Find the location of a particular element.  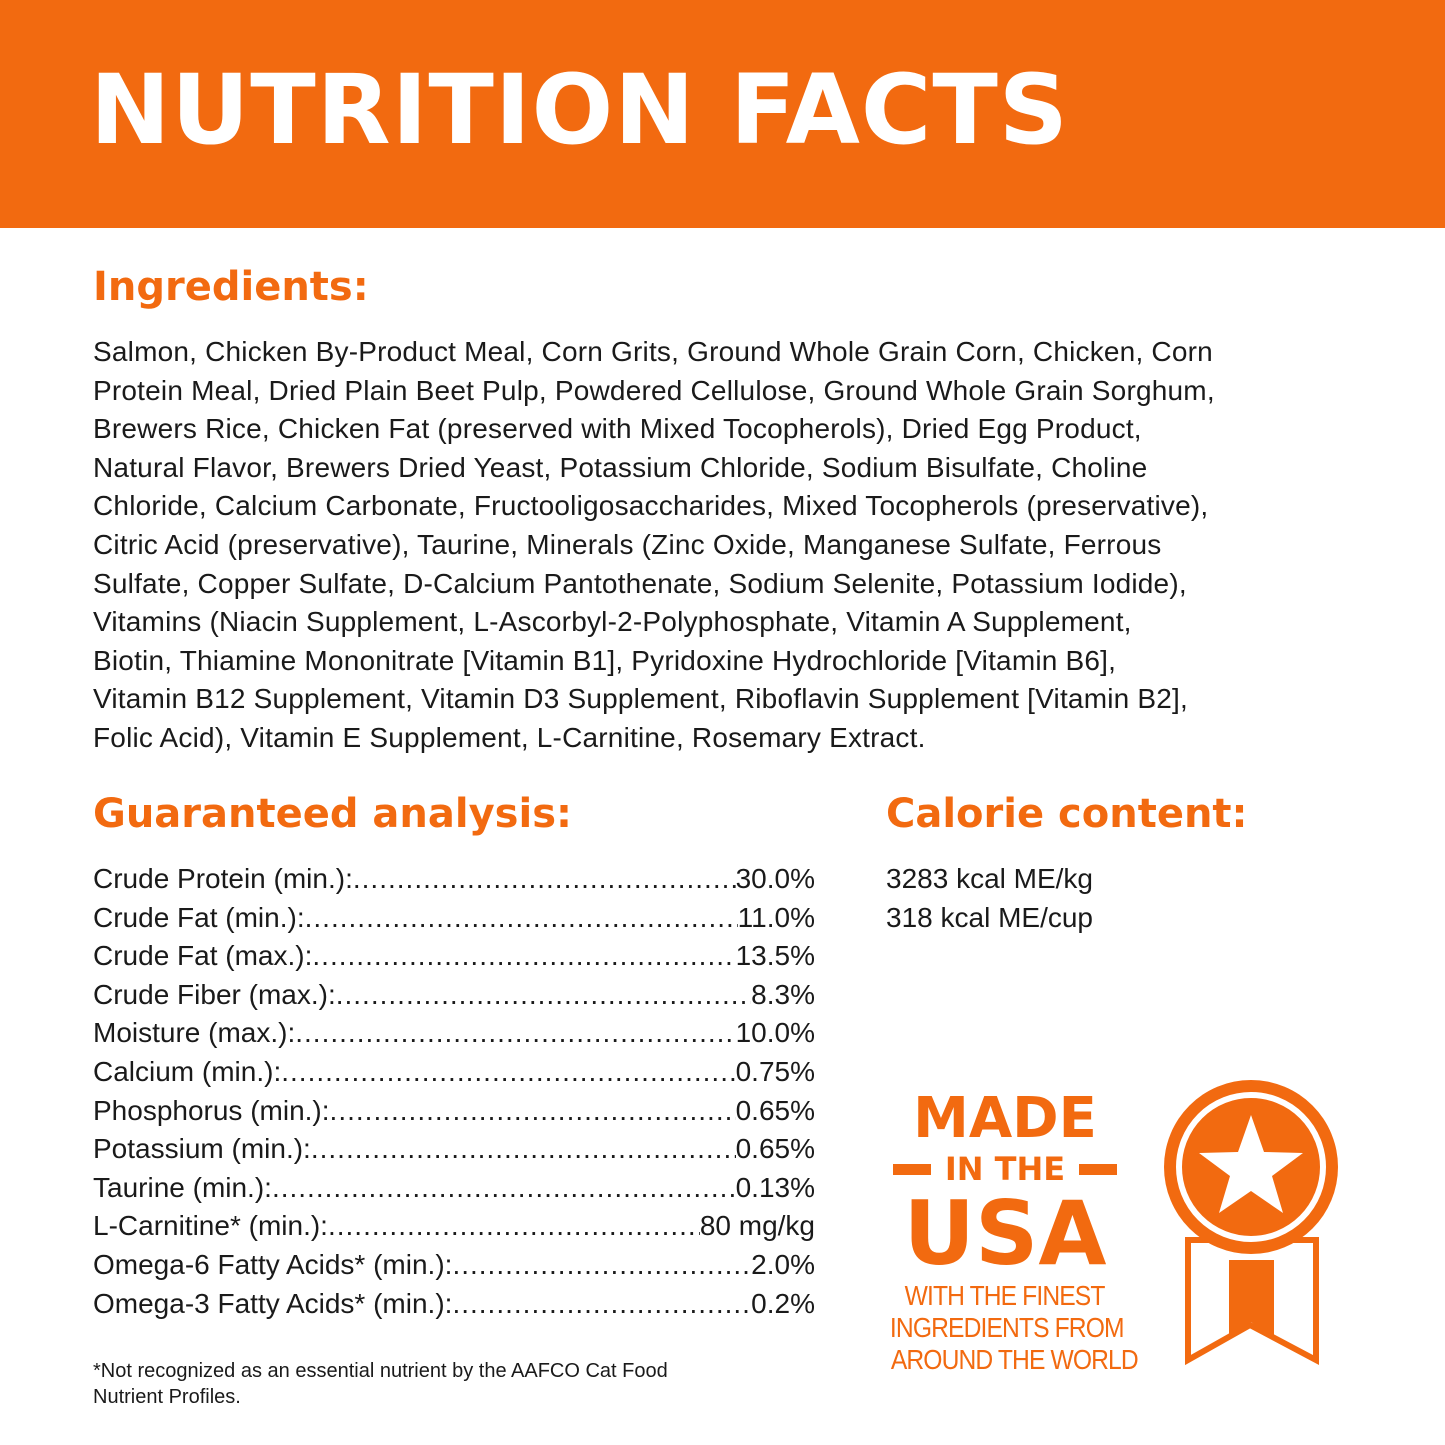

analysis-value: 0.2% is located at coordinates (783, 1303).